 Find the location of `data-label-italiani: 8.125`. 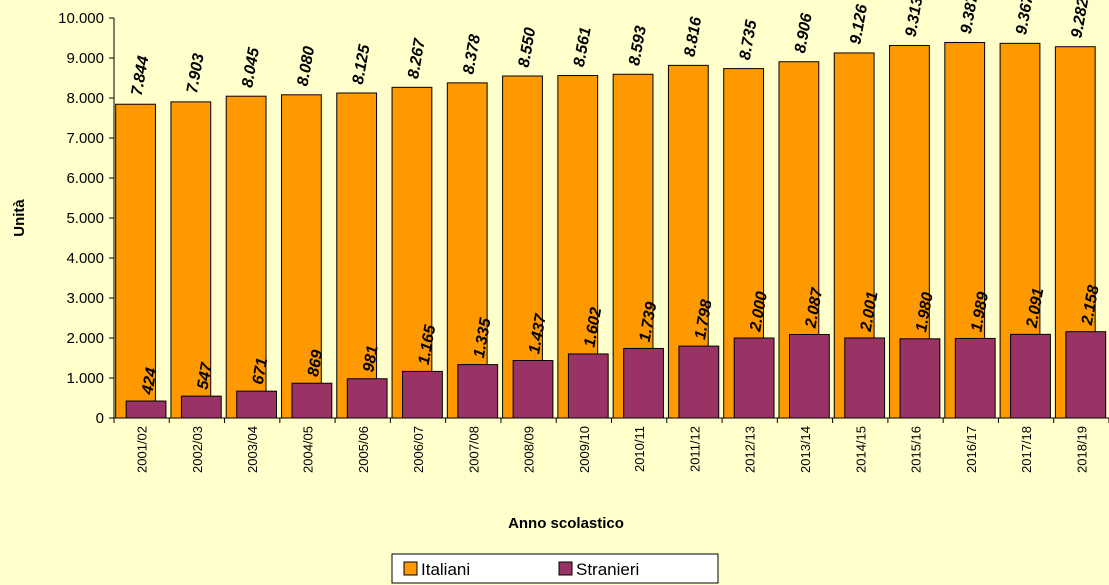

data-label-italiani: 8.125 is located at coordinates (362, 63).